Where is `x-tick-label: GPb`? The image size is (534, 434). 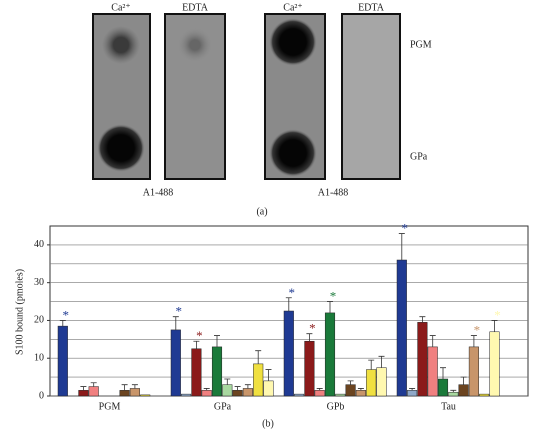
x-tick-label: GPb is located at coordinates (336, 406).